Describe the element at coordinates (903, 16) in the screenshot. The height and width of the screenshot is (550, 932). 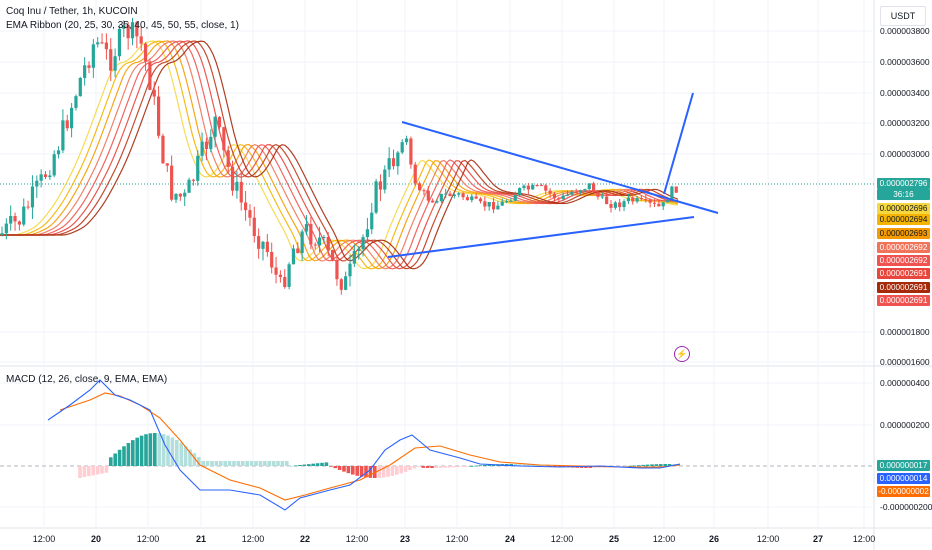
I see `currency-button: USDT` at that location.